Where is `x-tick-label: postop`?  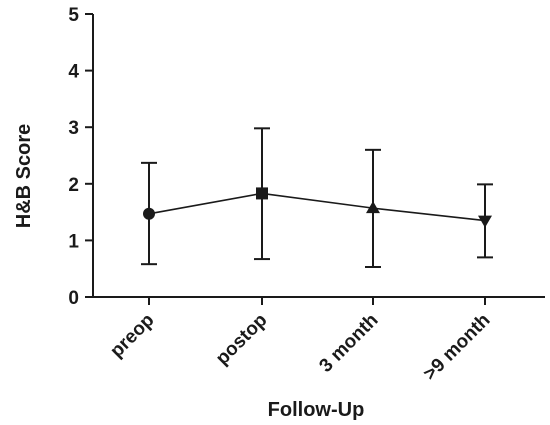 x-tick-label: postop is located at coordinates (242, 340).